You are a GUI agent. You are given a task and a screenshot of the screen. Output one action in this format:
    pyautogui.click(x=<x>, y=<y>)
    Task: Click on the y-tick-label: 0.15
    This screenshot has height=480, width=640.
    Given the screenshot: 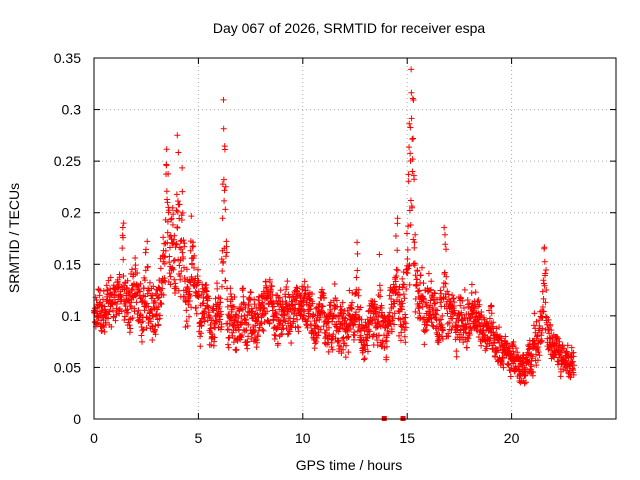 What is the action you would take?
    pyautogui.click(x=67, y=264)
    